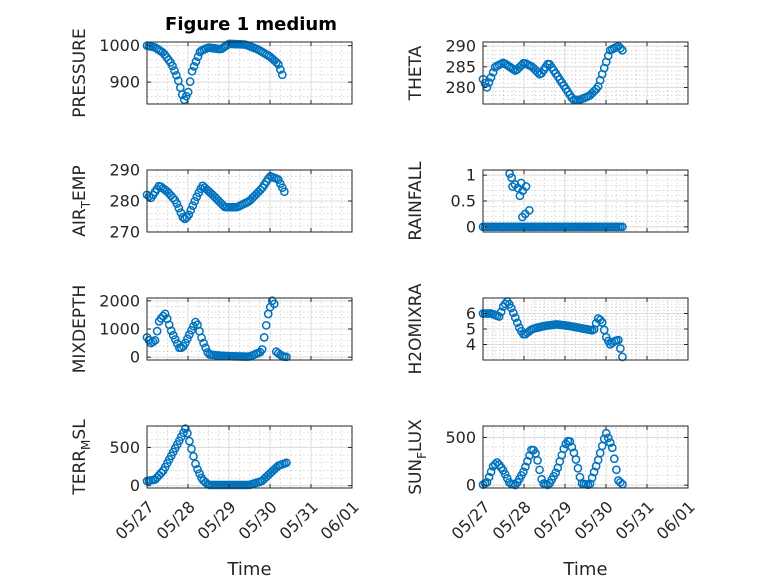  I want to click on subplot-4: 0 0.5 1 RAINFALL, so click(547, 201).